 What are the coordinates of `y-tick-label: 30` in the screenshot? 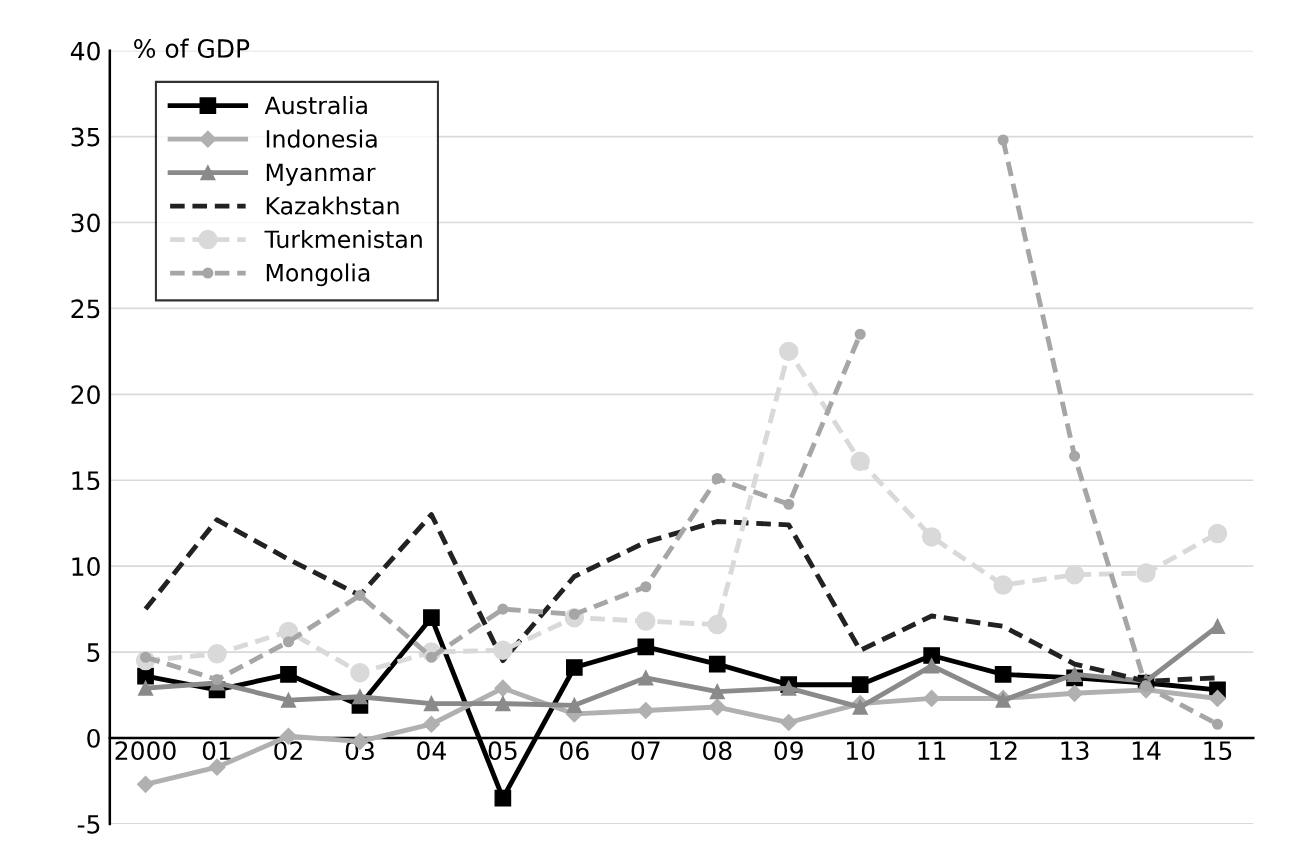 It's located at (85, 223).